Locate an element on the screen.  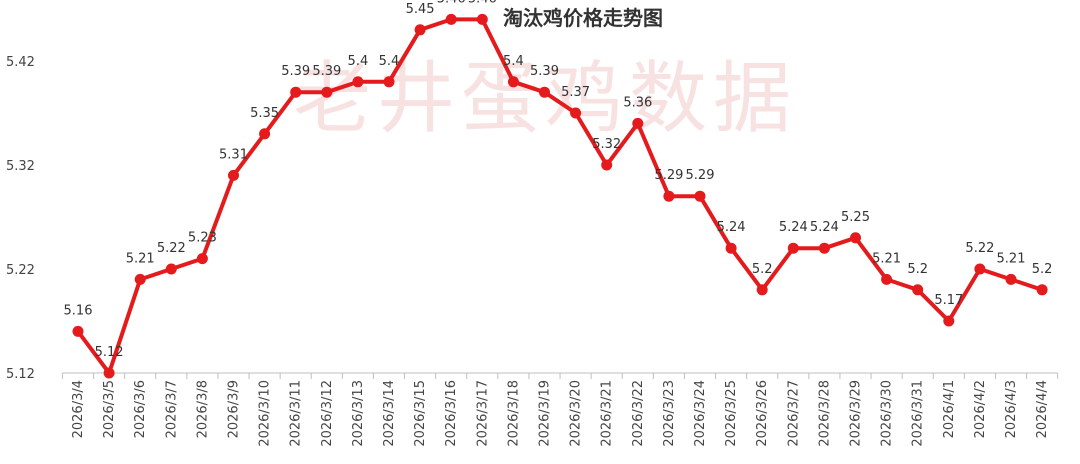
x-tick-label: 2026/3/29 is located at coordinates (856, 413).